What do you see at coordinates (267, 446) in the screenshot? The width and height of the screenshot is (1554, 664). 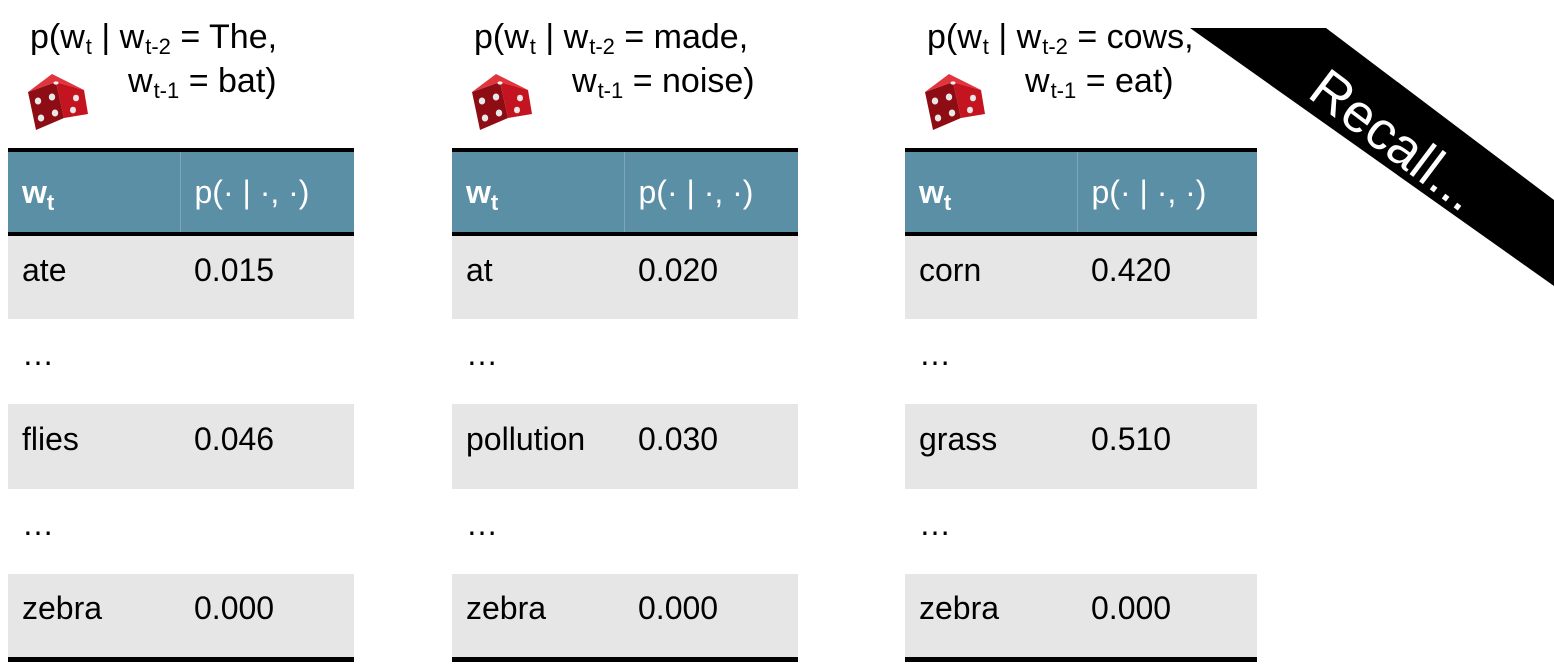 I see `prob-cell: 0.046` at bounding box center [267, 446].